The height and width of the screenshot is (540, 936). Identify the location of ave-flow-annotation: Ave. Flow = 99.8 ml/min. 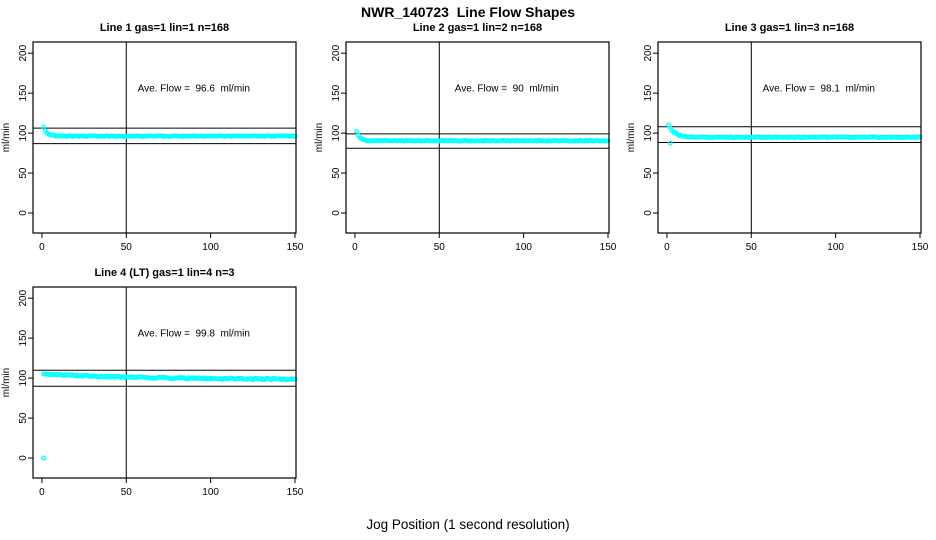
(194, 334).